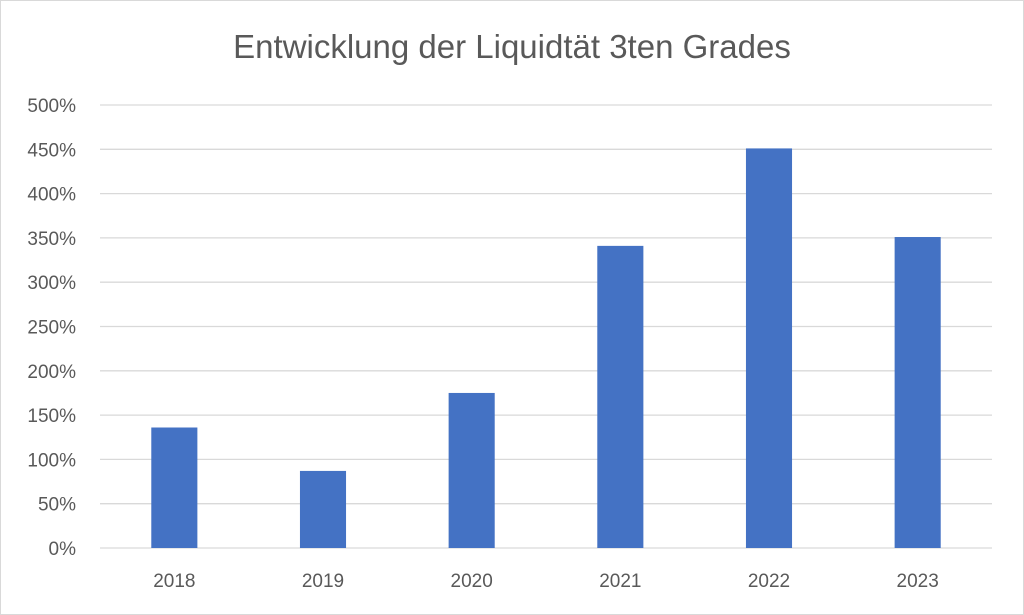  What do you see at coordinates (51, 150) in the screenshot?
I see `y-tick-label: 450%` at bounding box center [51, 150].